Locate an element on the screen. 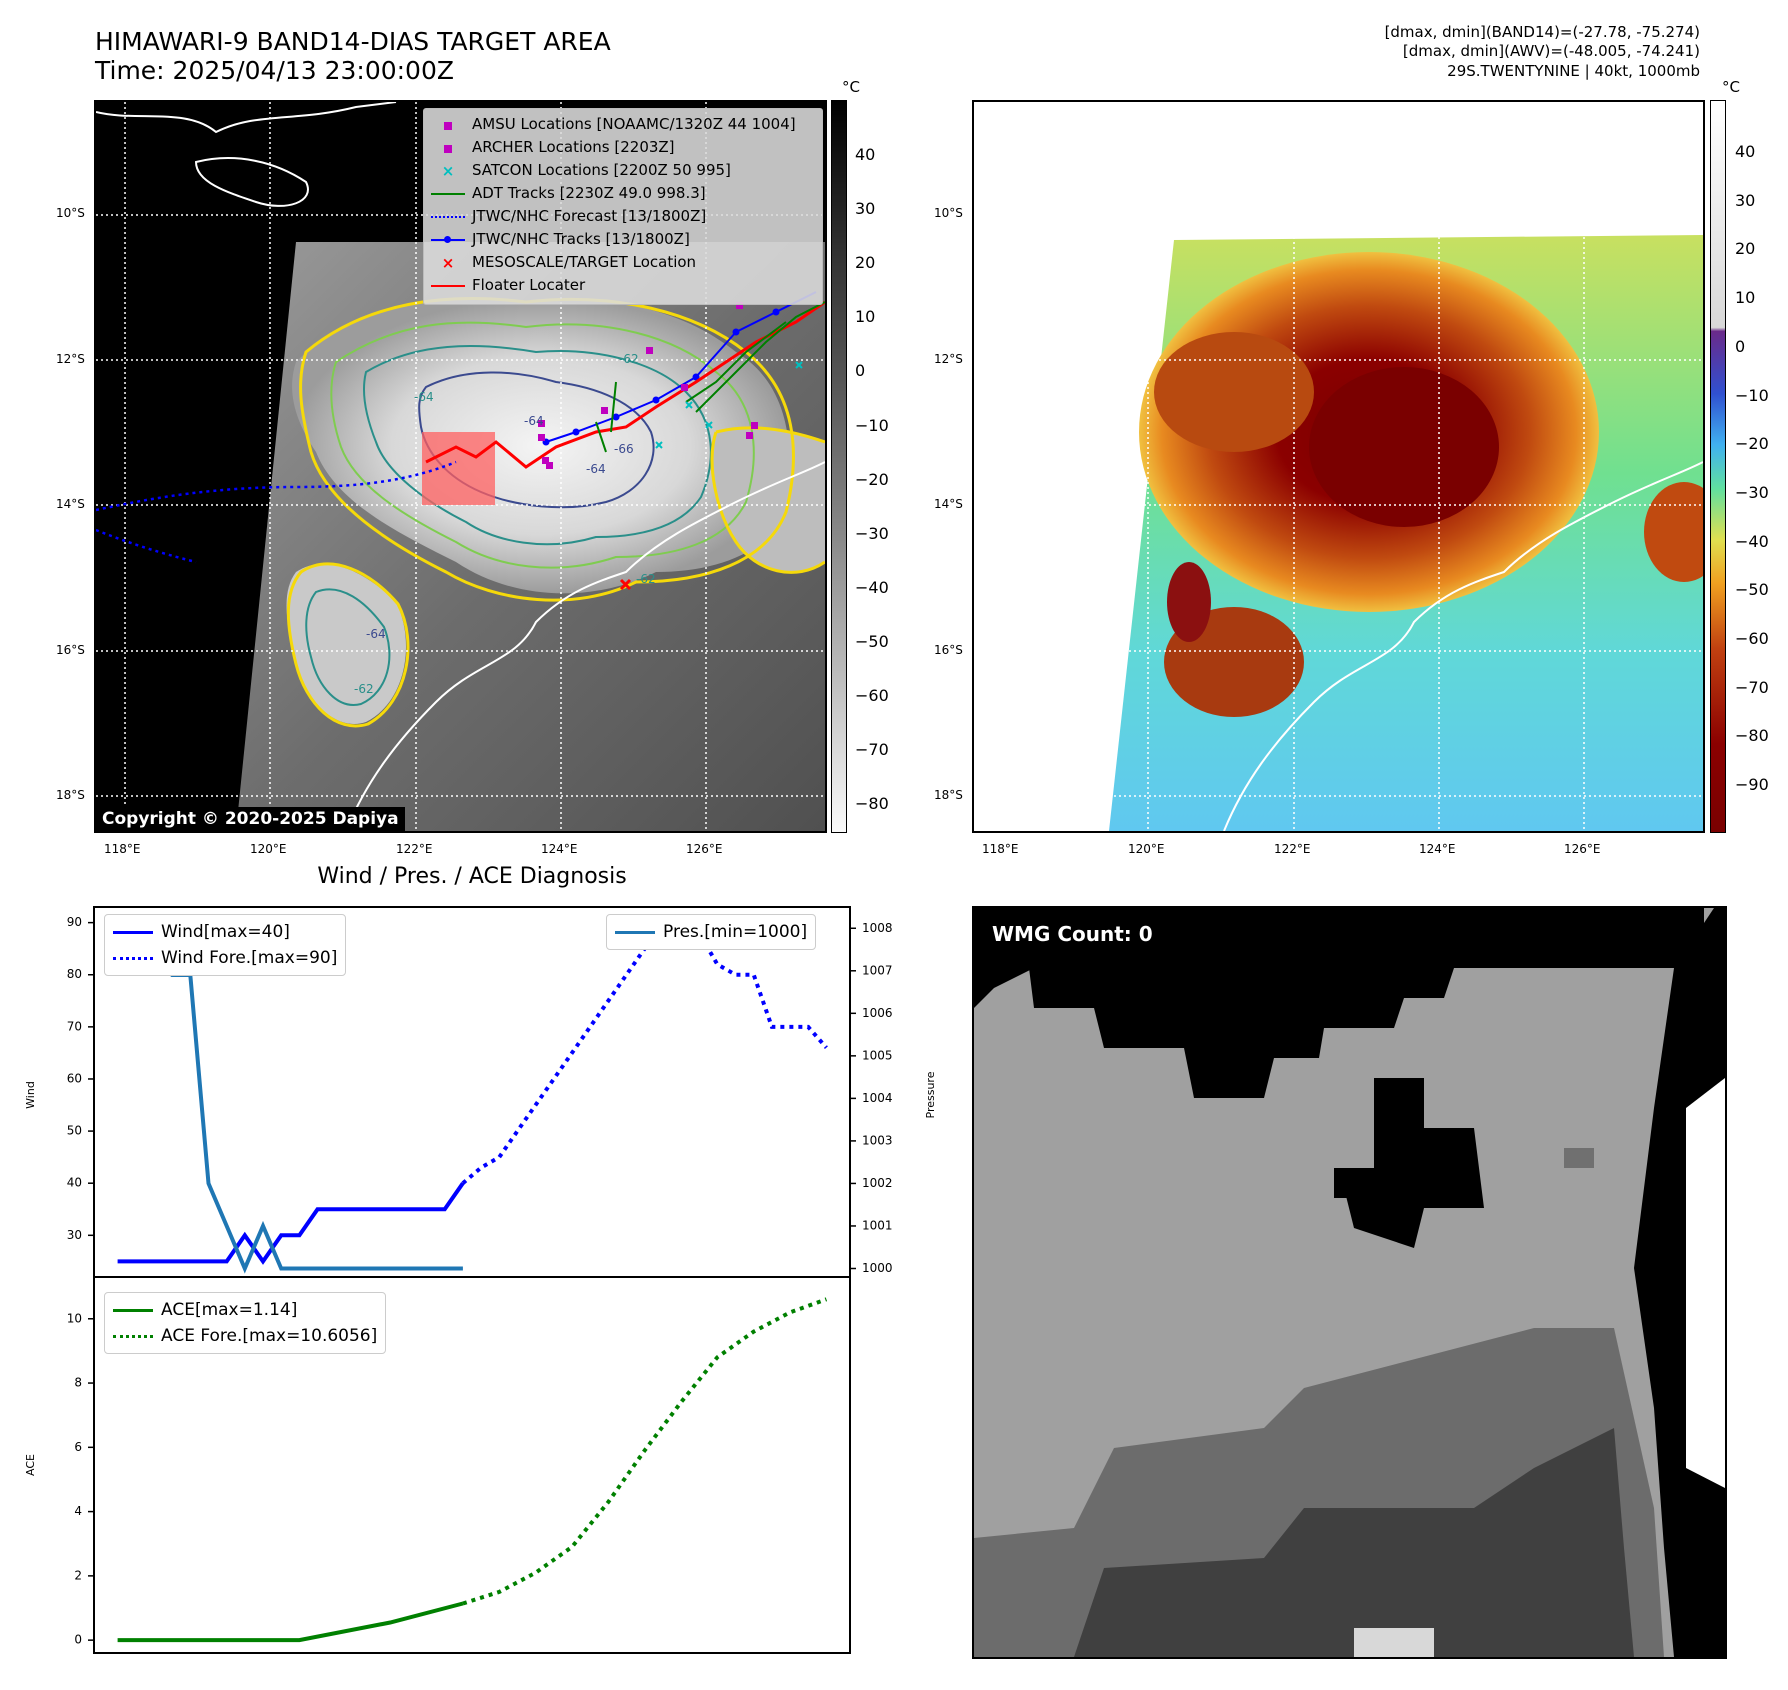  chart-time: Time: 2025/04/13 23:00:00Z is located at coordinates (274, 70).